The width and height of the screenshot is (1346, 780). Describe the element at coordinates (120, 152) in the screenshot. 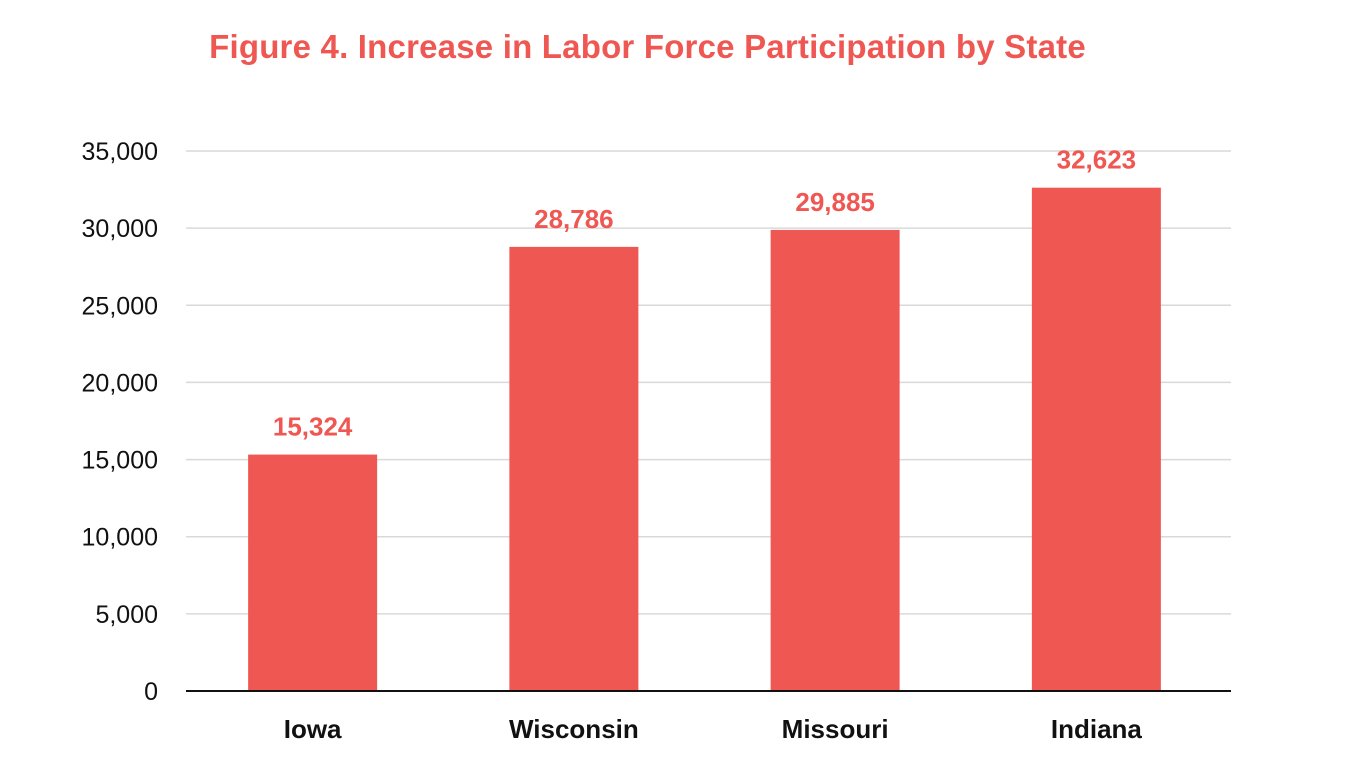

I see `y-tick-label: 35,000` at that location.